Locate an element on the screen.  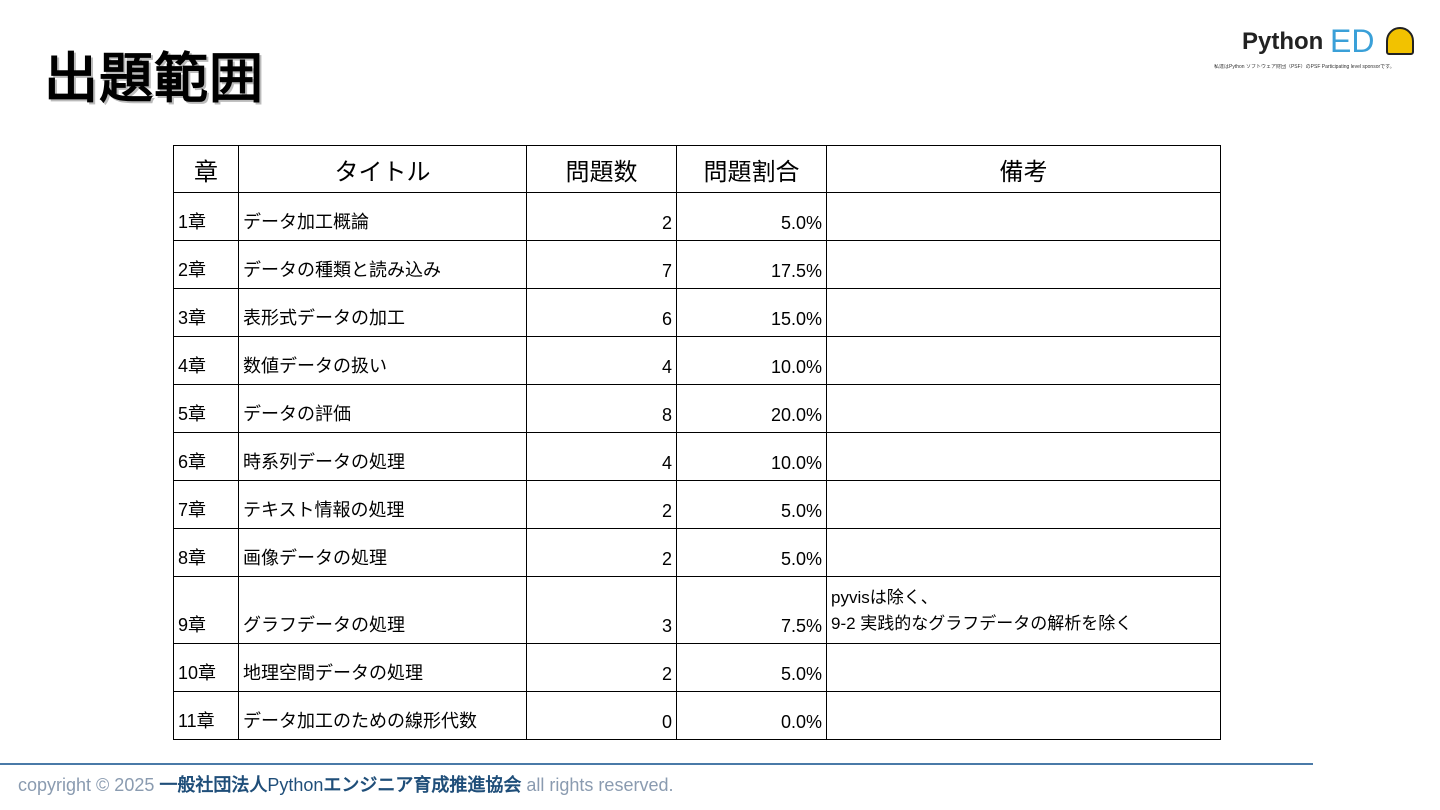
table-row: 8章 画像データの処理 2 5.0% is located at coordinates (697, 552).